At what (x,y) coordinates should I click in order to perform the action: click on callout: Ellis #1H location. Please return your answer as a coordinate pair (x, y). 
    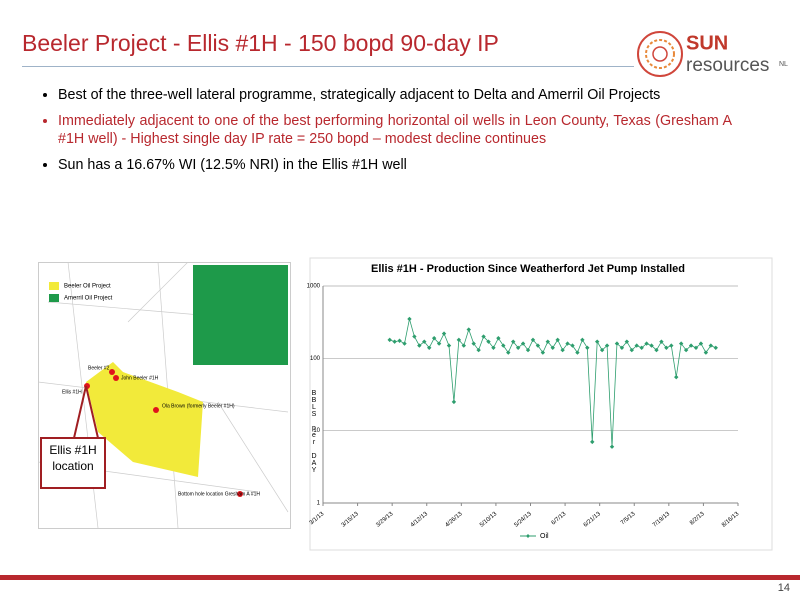
    Looking at the image, I should click on (73, 458).